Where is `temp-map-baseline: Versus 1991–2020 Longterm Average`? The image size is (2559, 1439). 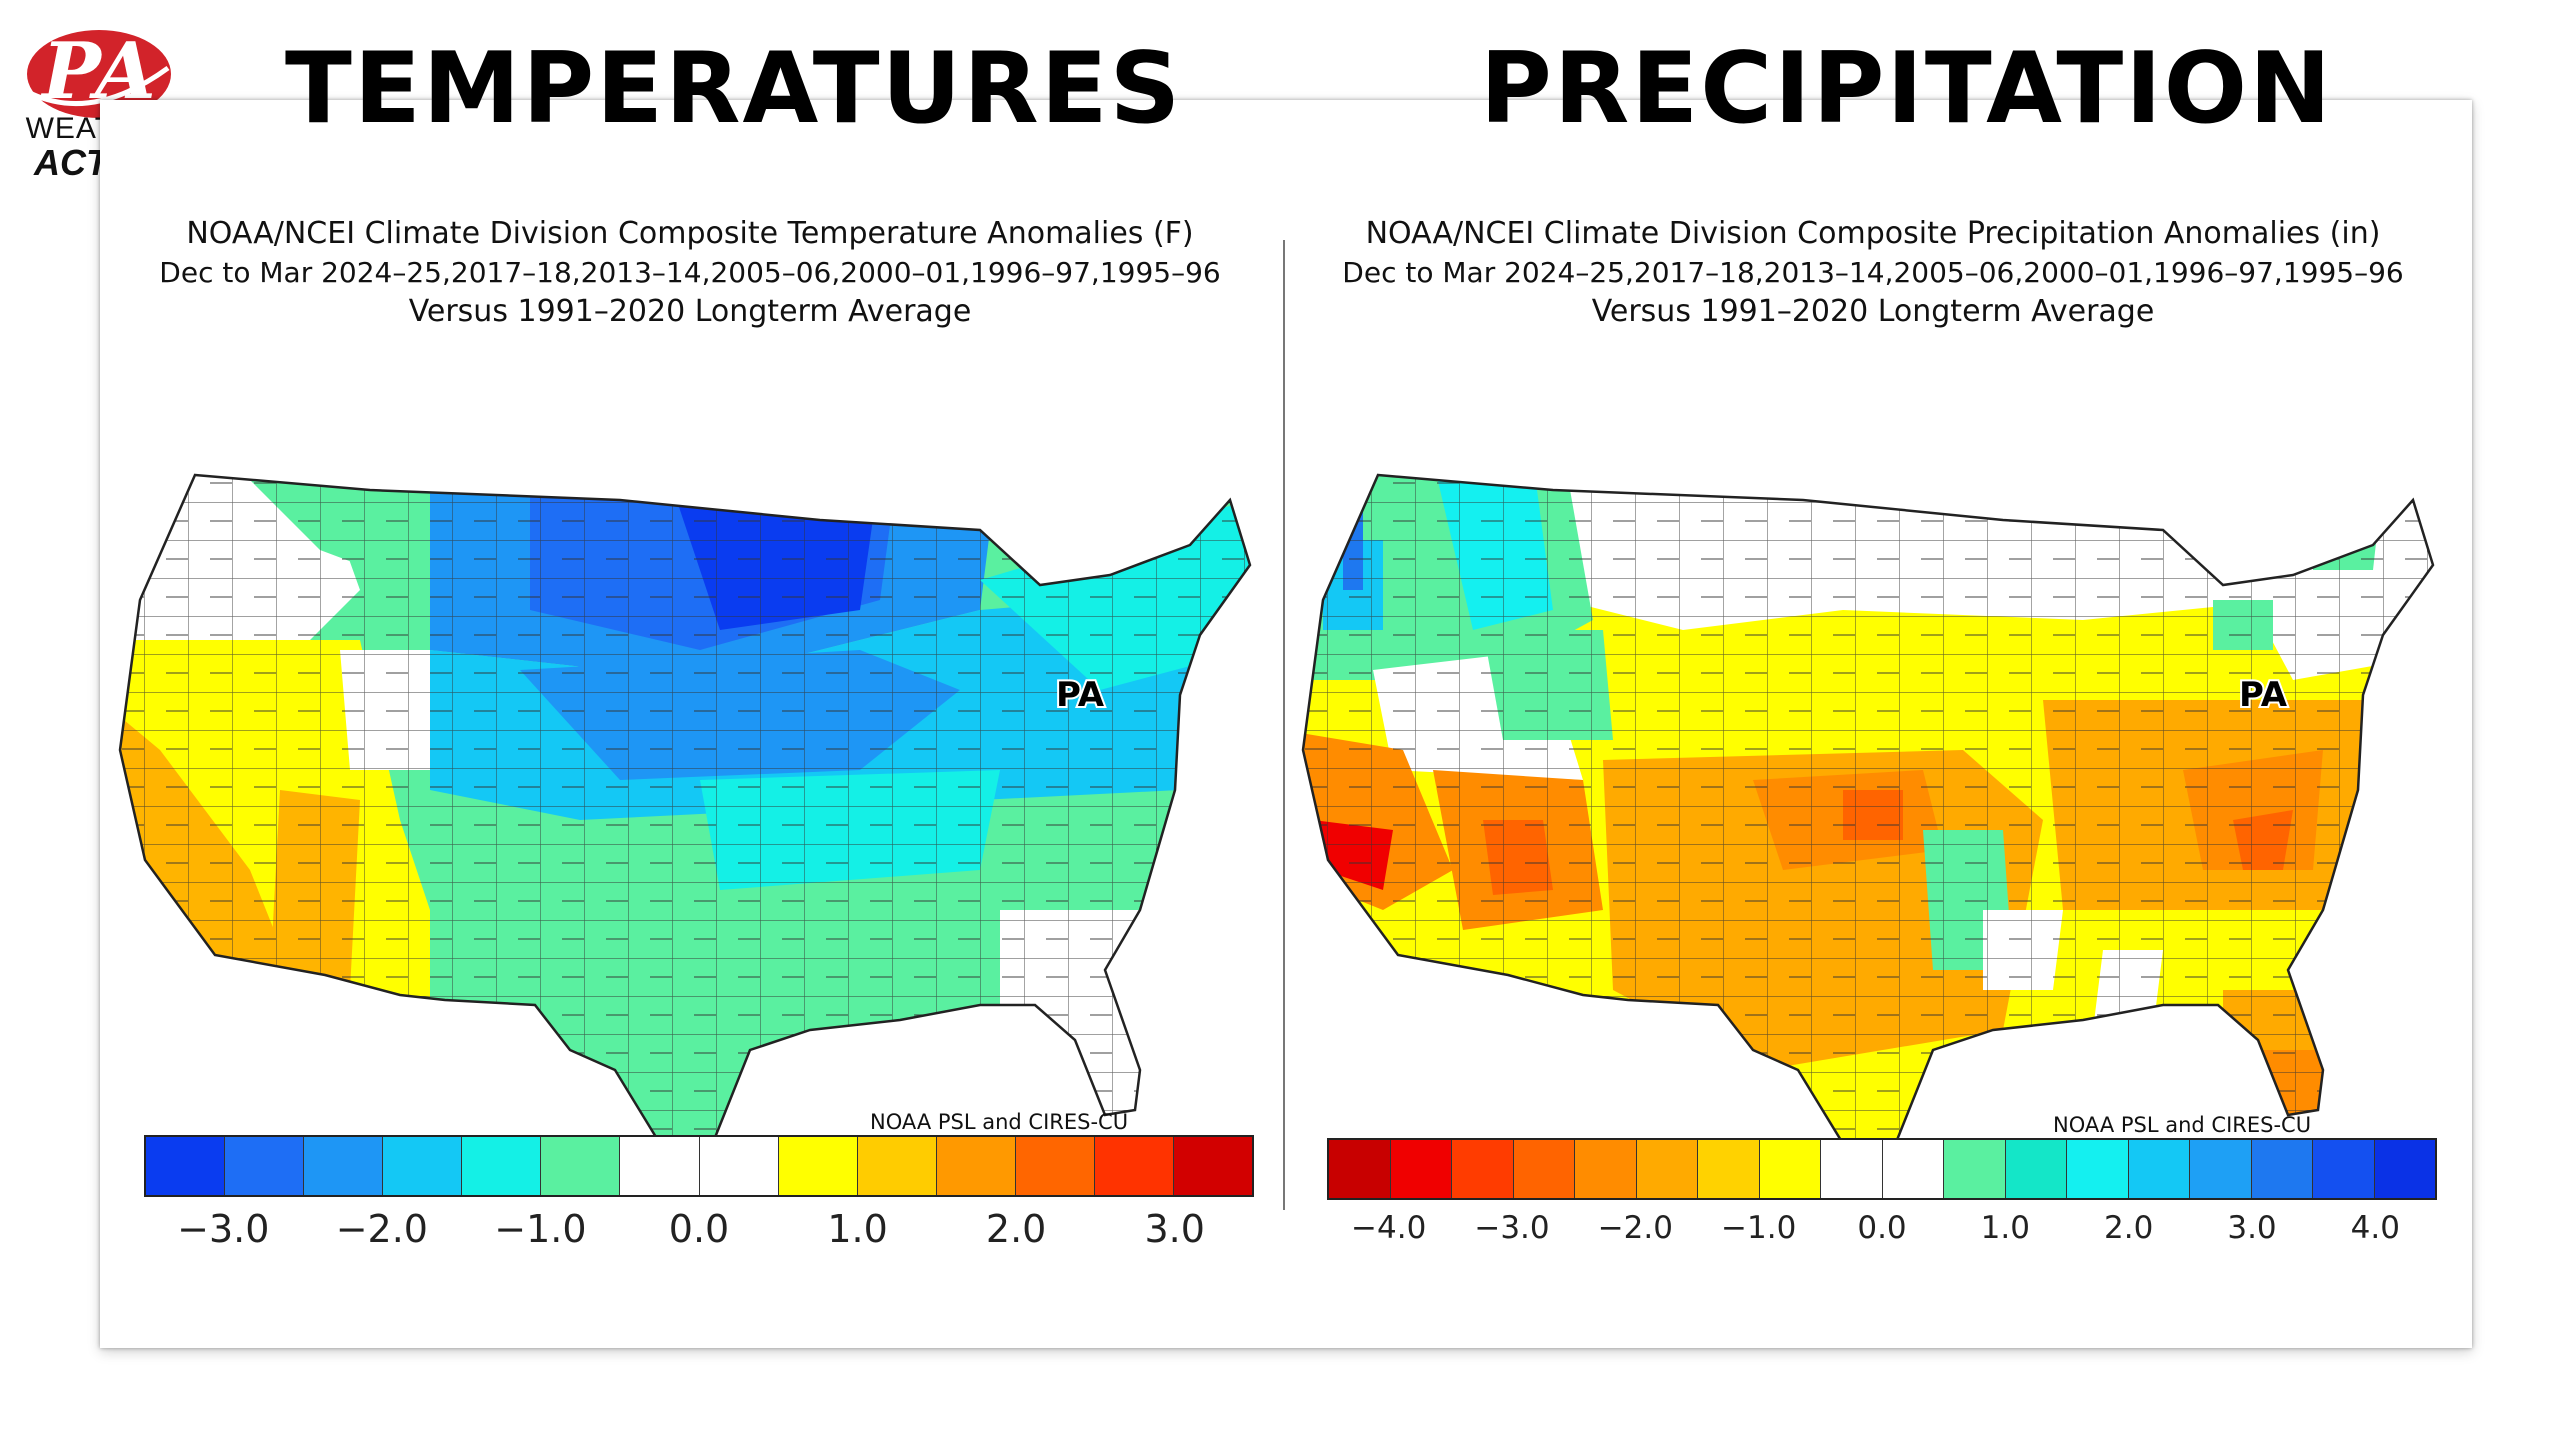
temp-map-baseline: Versus 1991–2020 Longterm Average is located at coordinates (690, 311).